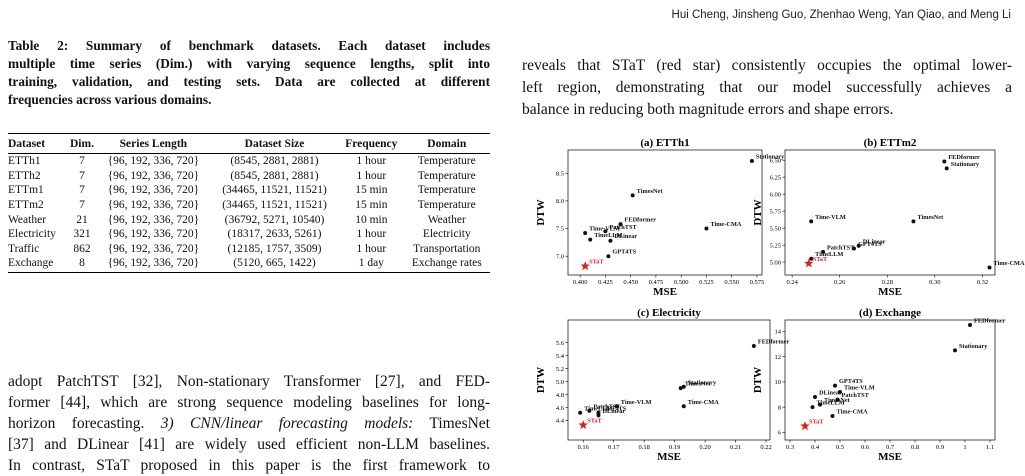  What do you see at coordinates (704, 447) in the screenshot?
I see `x-tick-label: 0.20` at bounding box center [704, 447].